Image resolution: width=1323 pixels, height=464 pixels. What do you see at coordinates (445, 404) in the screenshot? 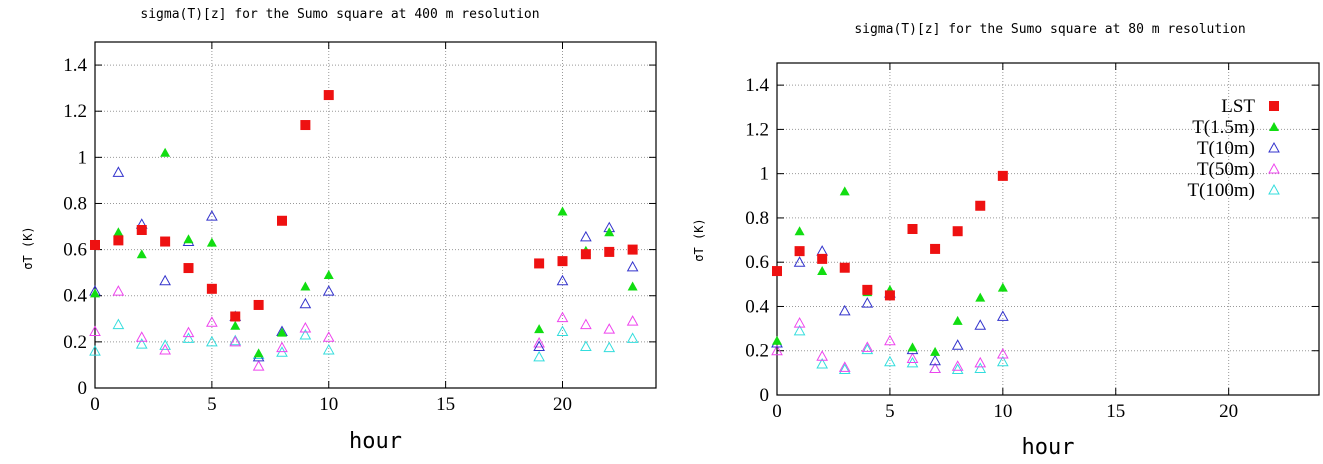
I see `x-tick-label: 15` at bounding box center [445, 404].